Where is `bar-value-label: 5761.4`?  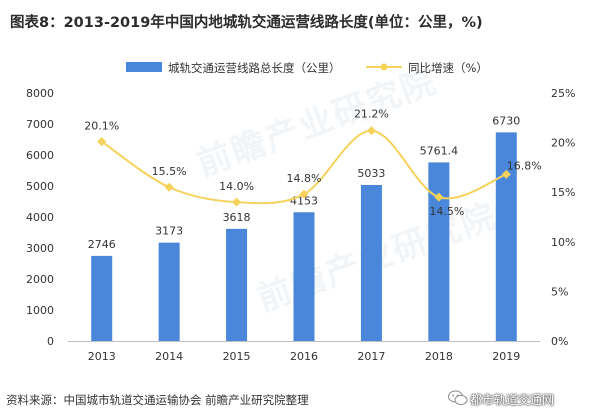 bar-value-label: 5761.4 is located at coordinates (439, 150).